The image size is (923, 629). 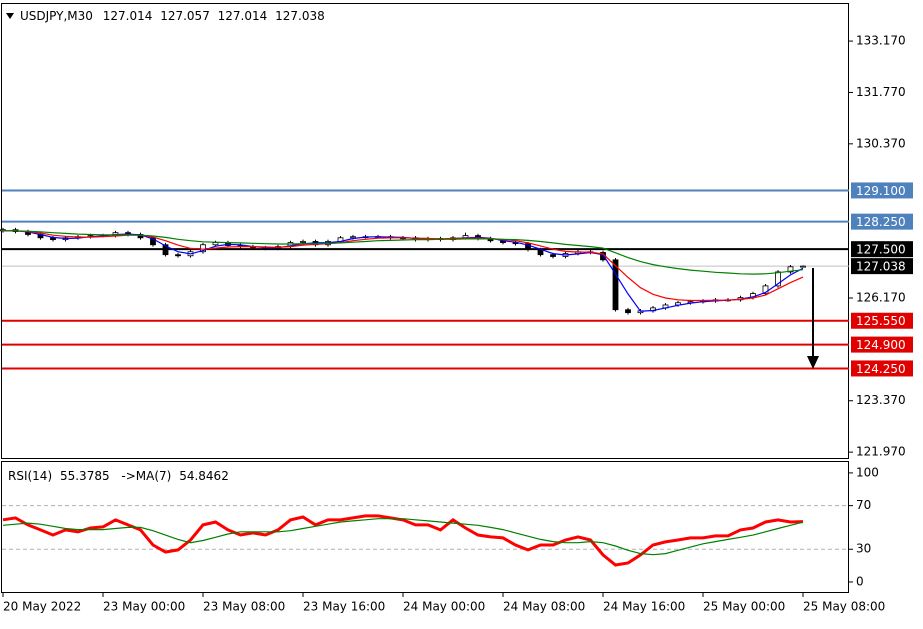 I want to click on quote-close: 127.038, so click(x=300, y=16).